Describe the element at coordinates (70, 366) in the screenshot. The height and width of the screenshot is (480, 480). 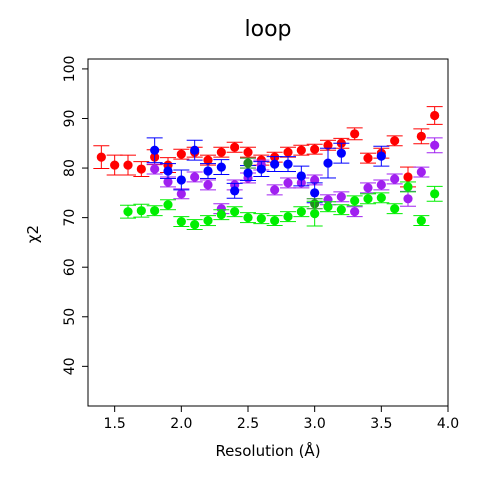
I see `y-tick-label: 40` at that location.